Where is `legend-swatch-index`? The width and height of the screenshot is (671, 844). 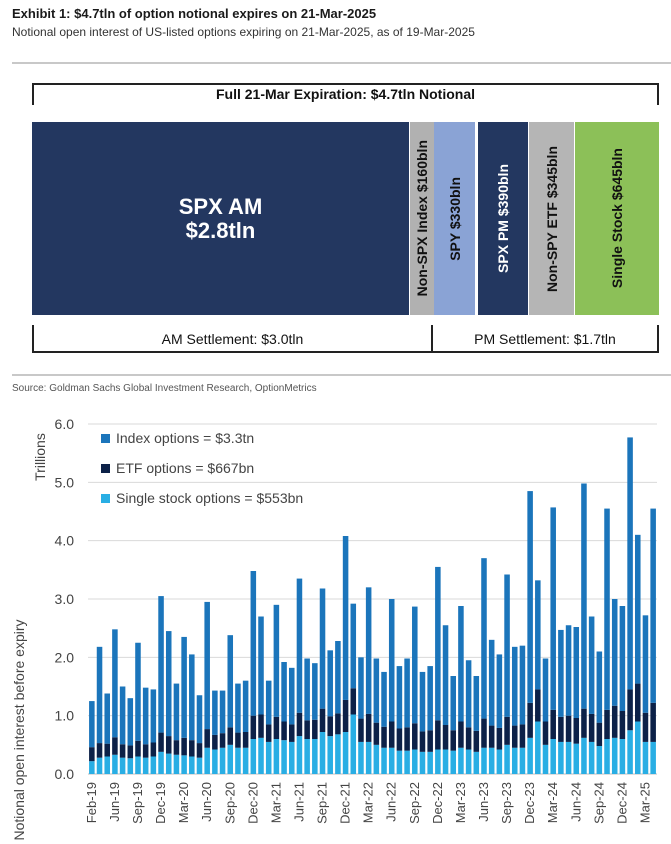
legend-swatch-index is located at coordinates (105, 438).